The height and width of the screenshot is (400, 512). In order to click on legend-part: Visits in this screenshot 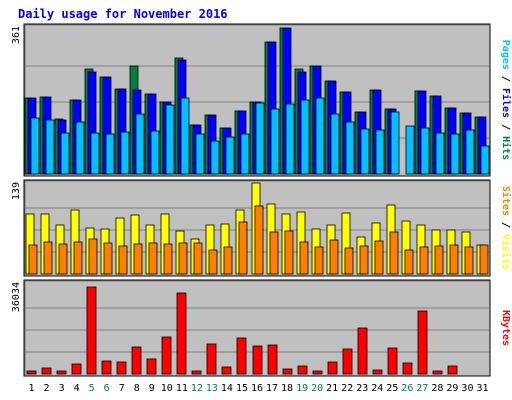, I will do `click(506, 252)`.